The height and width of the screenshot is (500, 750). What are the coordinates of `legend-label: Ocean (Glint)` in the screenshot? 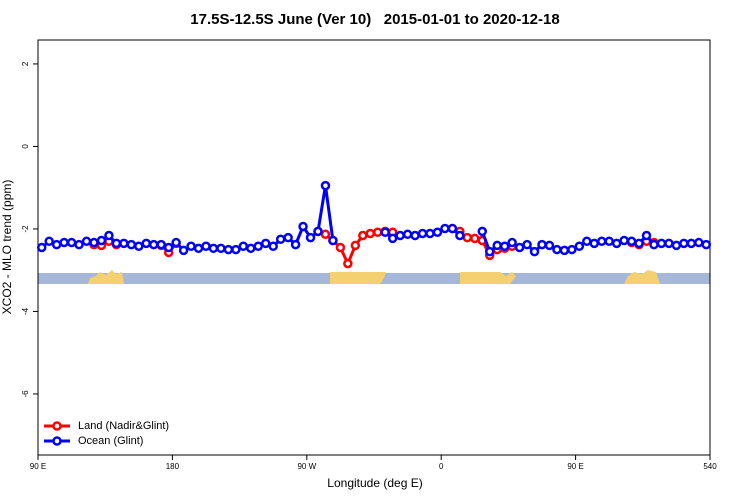 It's located at (110, 441).